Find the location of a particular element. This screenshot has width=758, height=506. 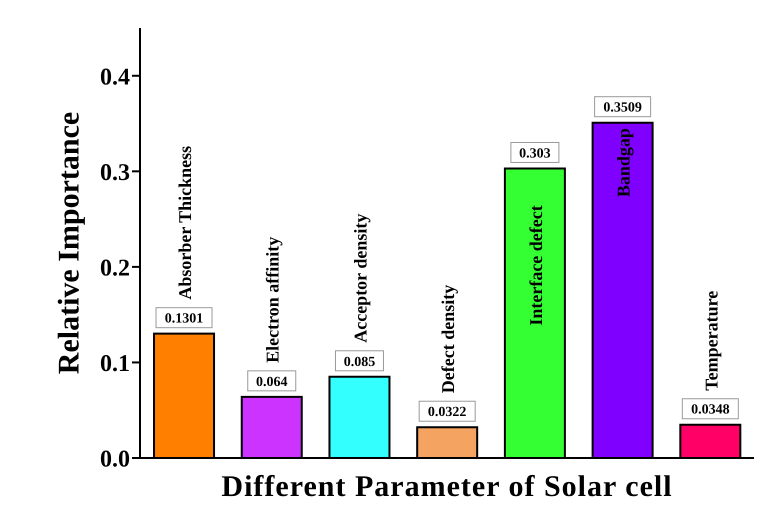

x-tick-label: Electron affinity is located at coordinates (272, 299).